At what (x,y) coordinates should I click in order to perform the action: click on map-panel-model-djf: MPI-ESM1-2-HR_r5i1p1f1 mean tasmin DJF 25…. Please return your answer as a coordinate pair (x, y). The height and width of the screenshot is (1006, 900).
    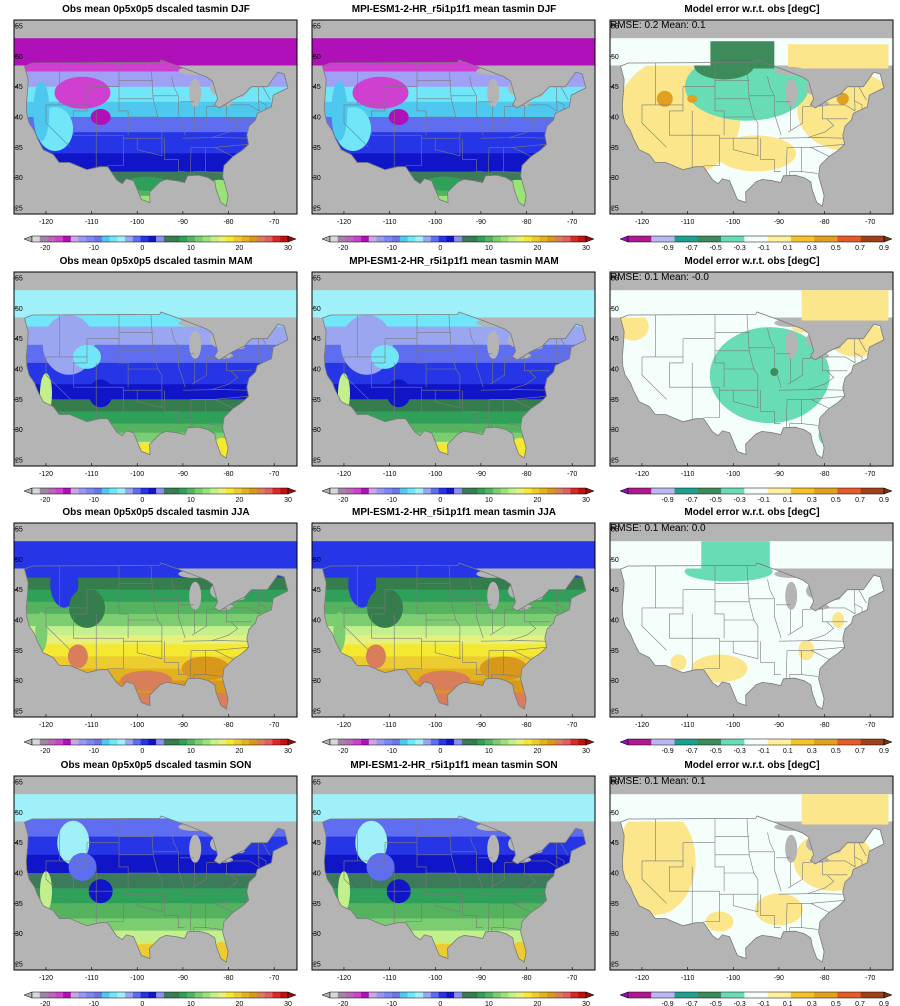
    Looking at the image, I should click on (454, 126).